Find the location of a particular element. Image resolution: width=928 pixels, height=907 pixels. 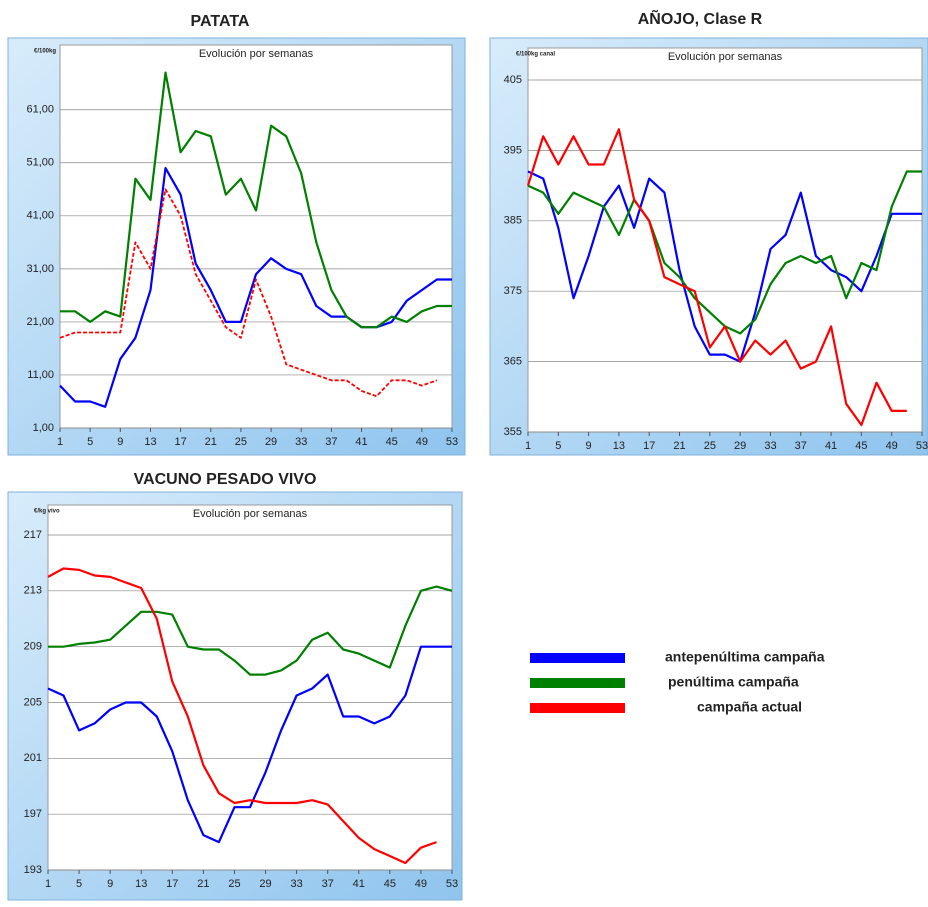

y-tick-label: 217 is located at coordinates (33, 535).